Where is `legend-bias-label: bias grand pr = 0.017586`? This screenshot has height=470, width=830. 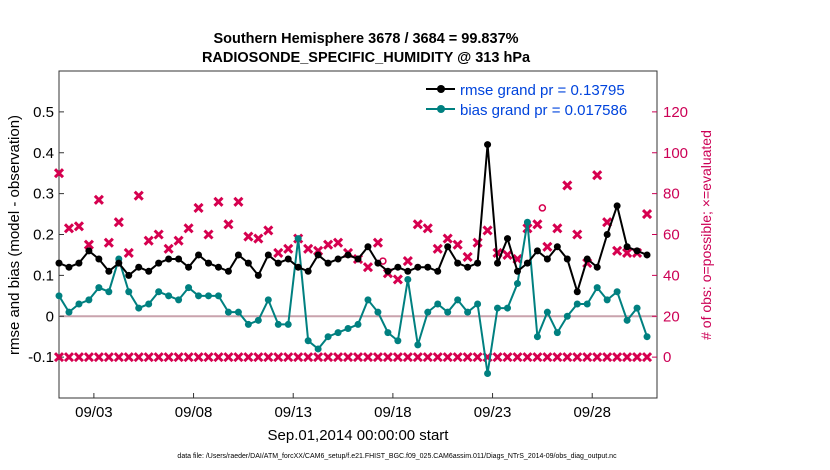
legend-bias-label: bias grand pr = 0.017586 is located at coordinates (543, 110).